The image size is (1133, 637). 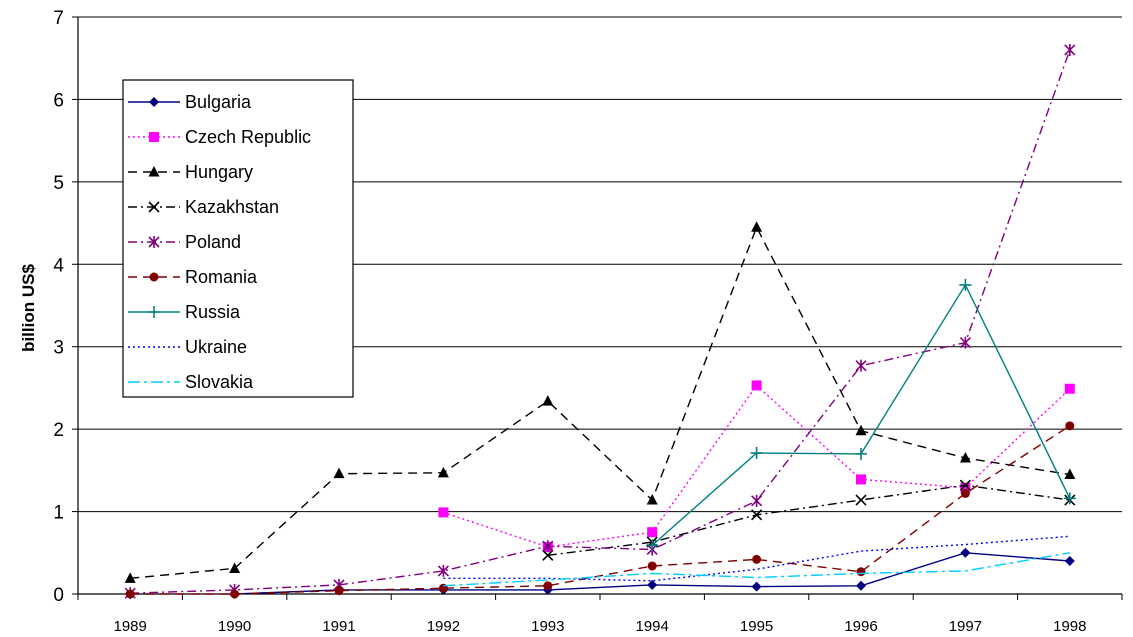 I want to click on y-tick-labels: 0 1 2 3 4 5 6 7, so click(x=58, y=307).